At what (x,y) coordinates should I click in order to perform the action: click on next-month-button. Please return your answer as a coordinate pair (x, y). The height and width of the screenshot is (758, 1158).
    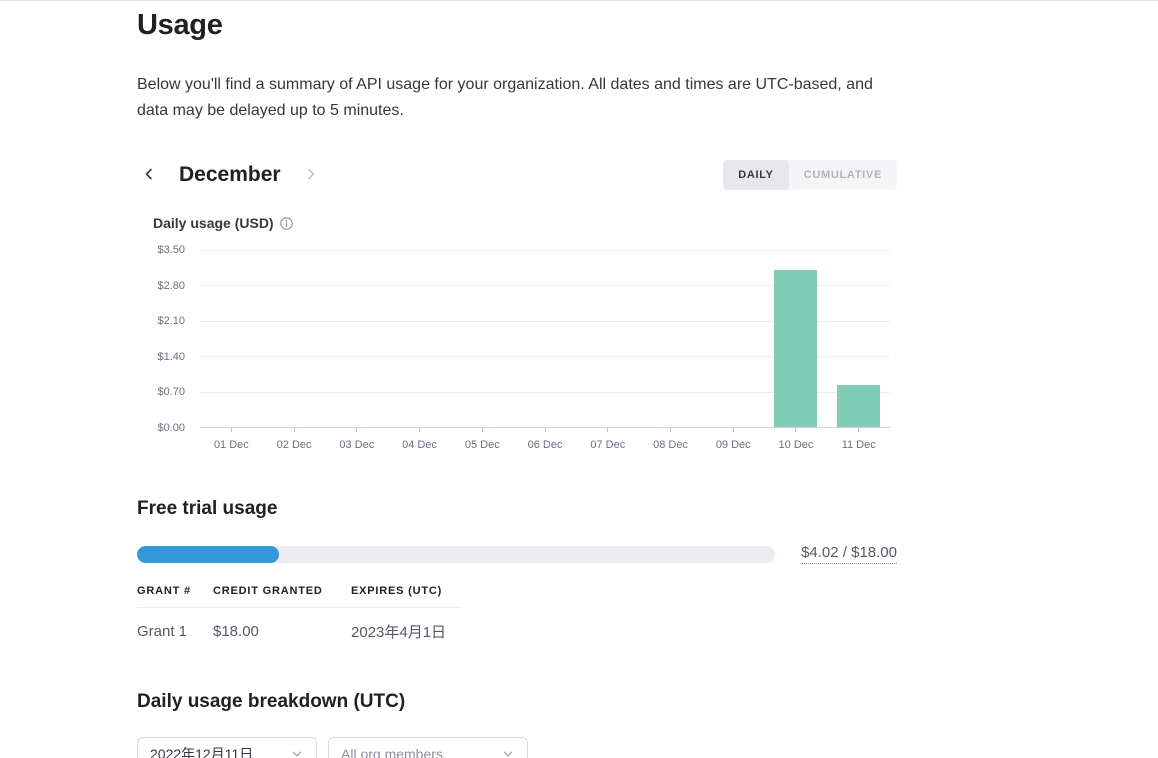
    Looking at the image, I should click on (311, 175).